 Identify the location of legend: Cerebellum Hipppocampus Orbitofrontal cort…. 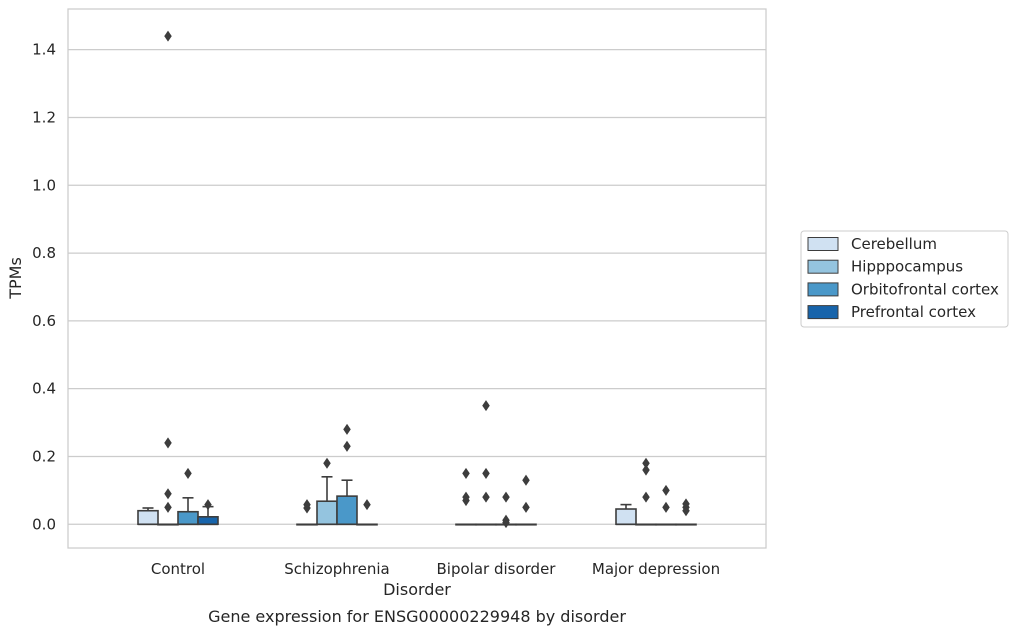
(904, 279).